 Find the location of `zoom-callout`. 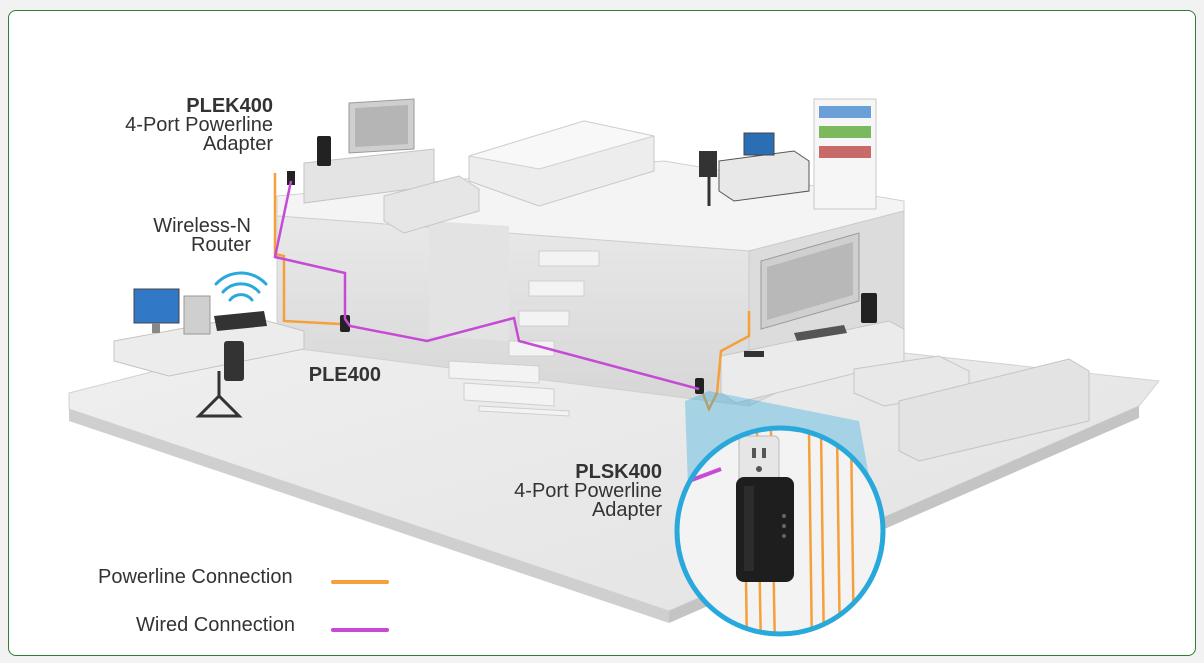

zoom-callout is located at coordinates (780, 514).